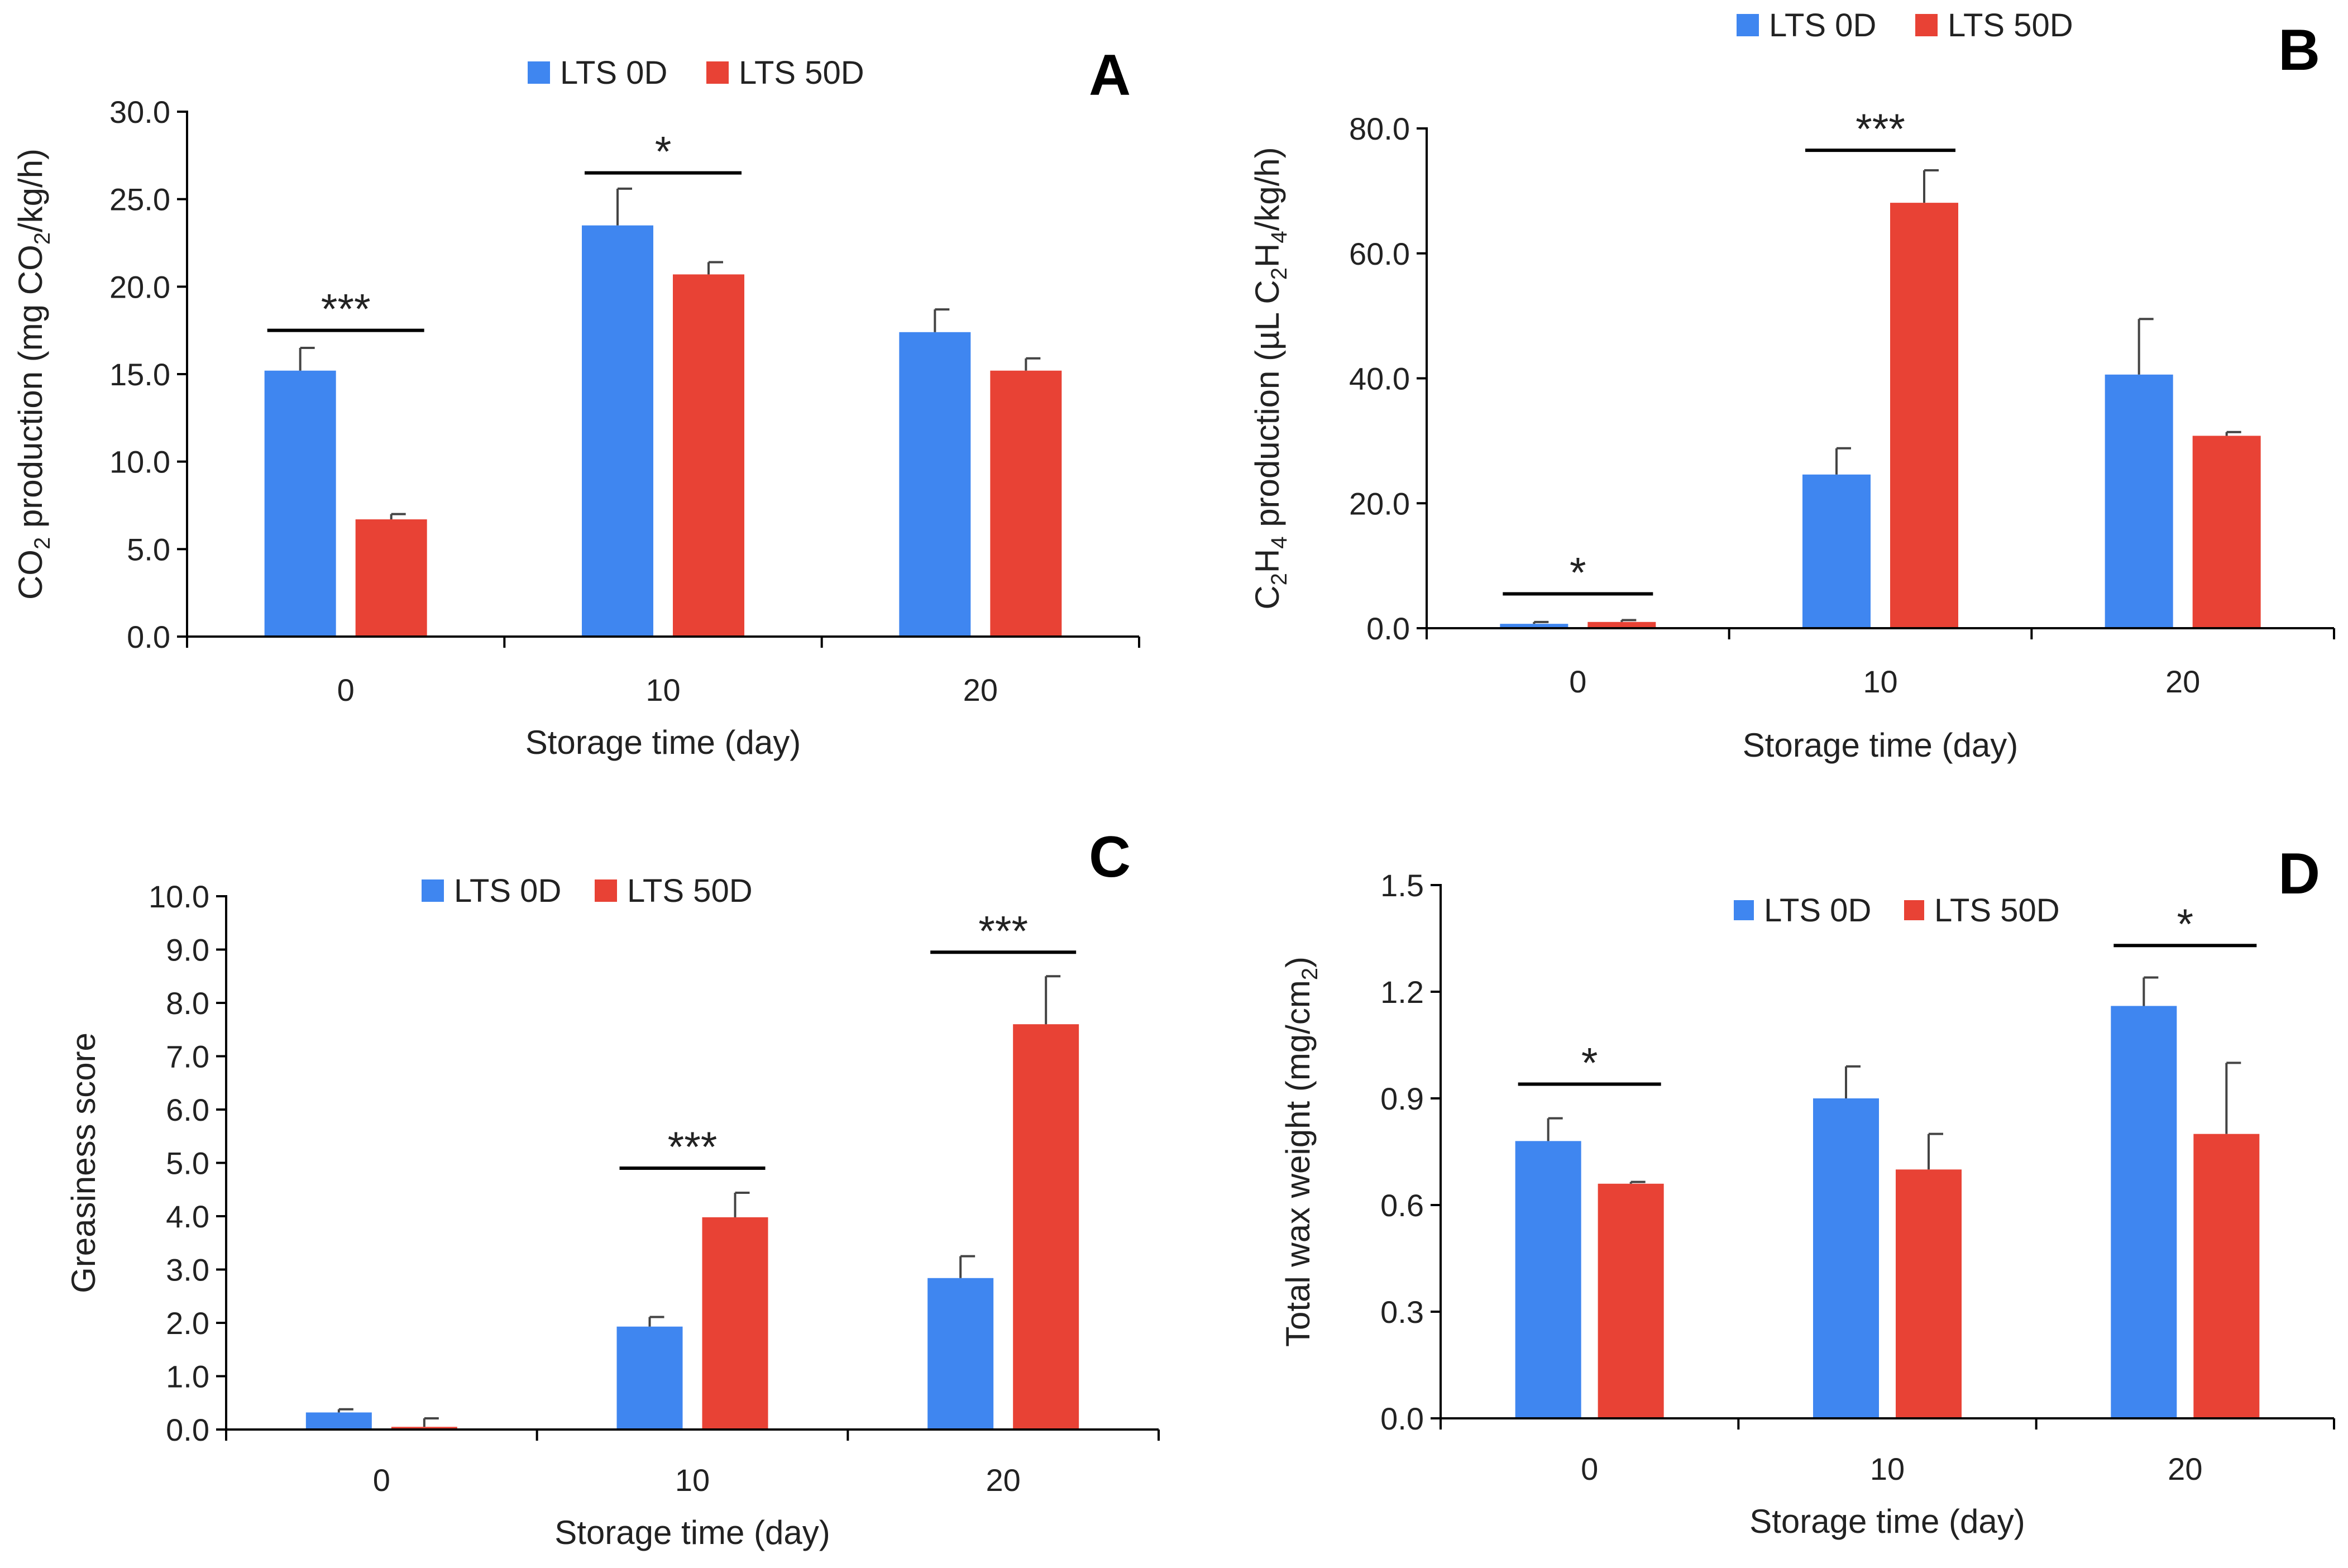 Image resolution: width=2348 pixels, height=1568 pixels. What do you see at coordinates (187, 1270) in the screenshot?
I see `y-tick-label: 3.0` at bounding box center [187, 1270].